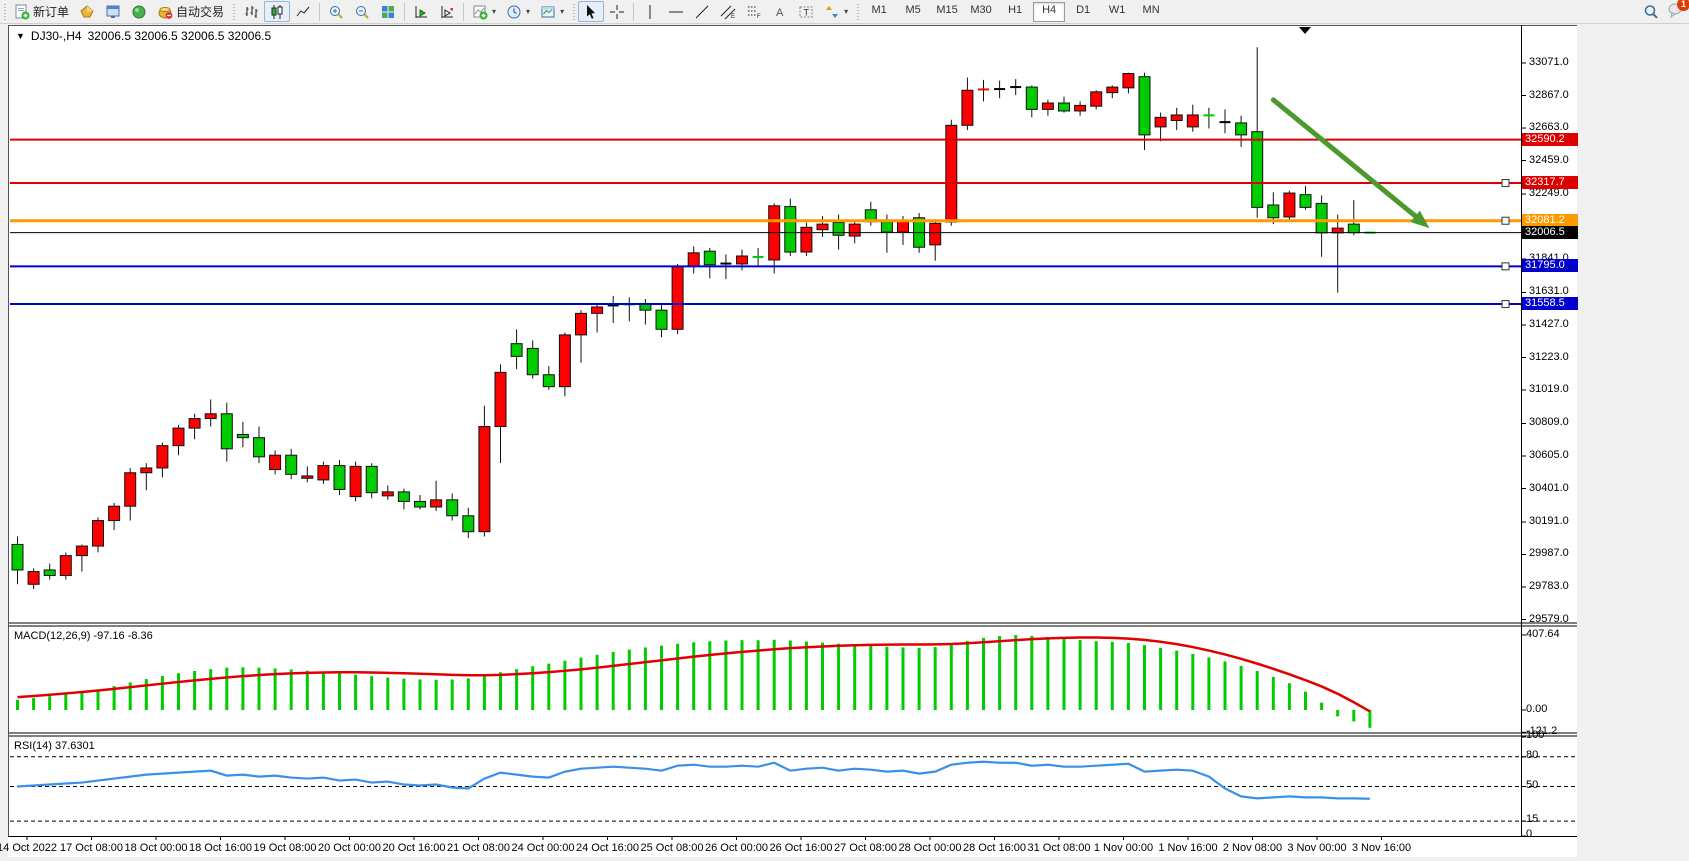 The height and width of the screenshot is (861, 1689). What do you see at coordinates (1532, 754) in the screenshot?
I see `rsi-axis-tick: 80` at bounding box center [1532, 754].